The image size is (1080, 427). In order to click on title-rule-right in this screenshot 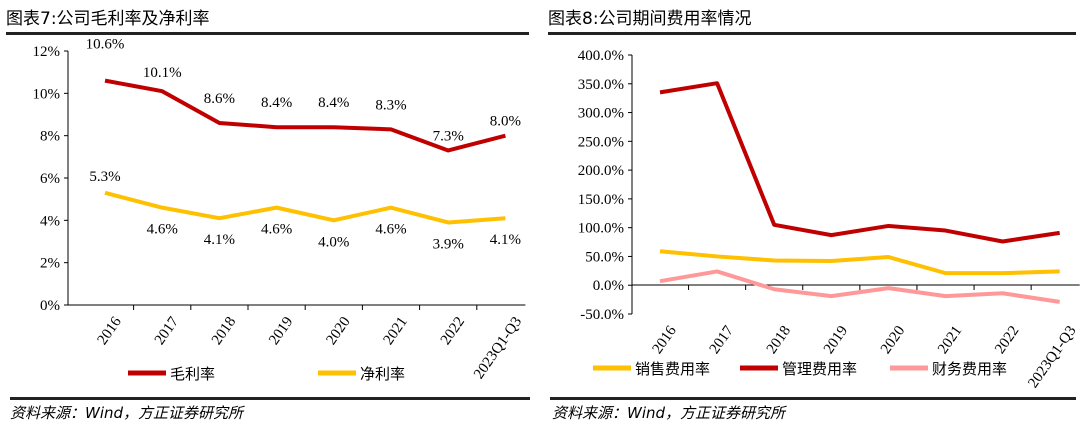, I will do `click(812, 33)`.